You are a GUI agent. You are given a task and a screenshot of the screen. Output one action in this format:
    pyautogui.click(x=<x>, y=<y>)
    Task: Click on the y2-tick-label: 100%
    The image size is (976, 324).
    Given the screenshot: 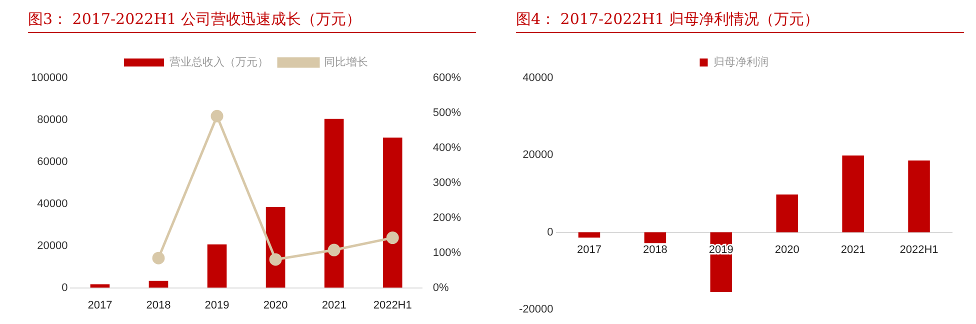 What is the action you would take?
    pyautogui.click(x=447, y=252)
    